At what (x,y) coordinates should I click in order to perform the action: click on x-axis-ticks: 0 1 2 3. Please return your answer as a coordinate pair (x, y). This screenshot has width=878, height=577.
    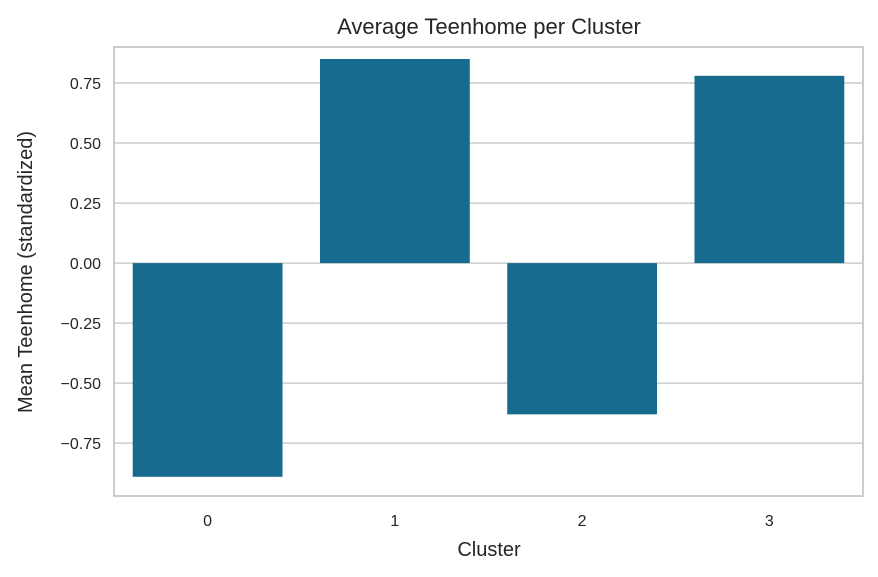
    Looking at the image, I should click on (488, 521).